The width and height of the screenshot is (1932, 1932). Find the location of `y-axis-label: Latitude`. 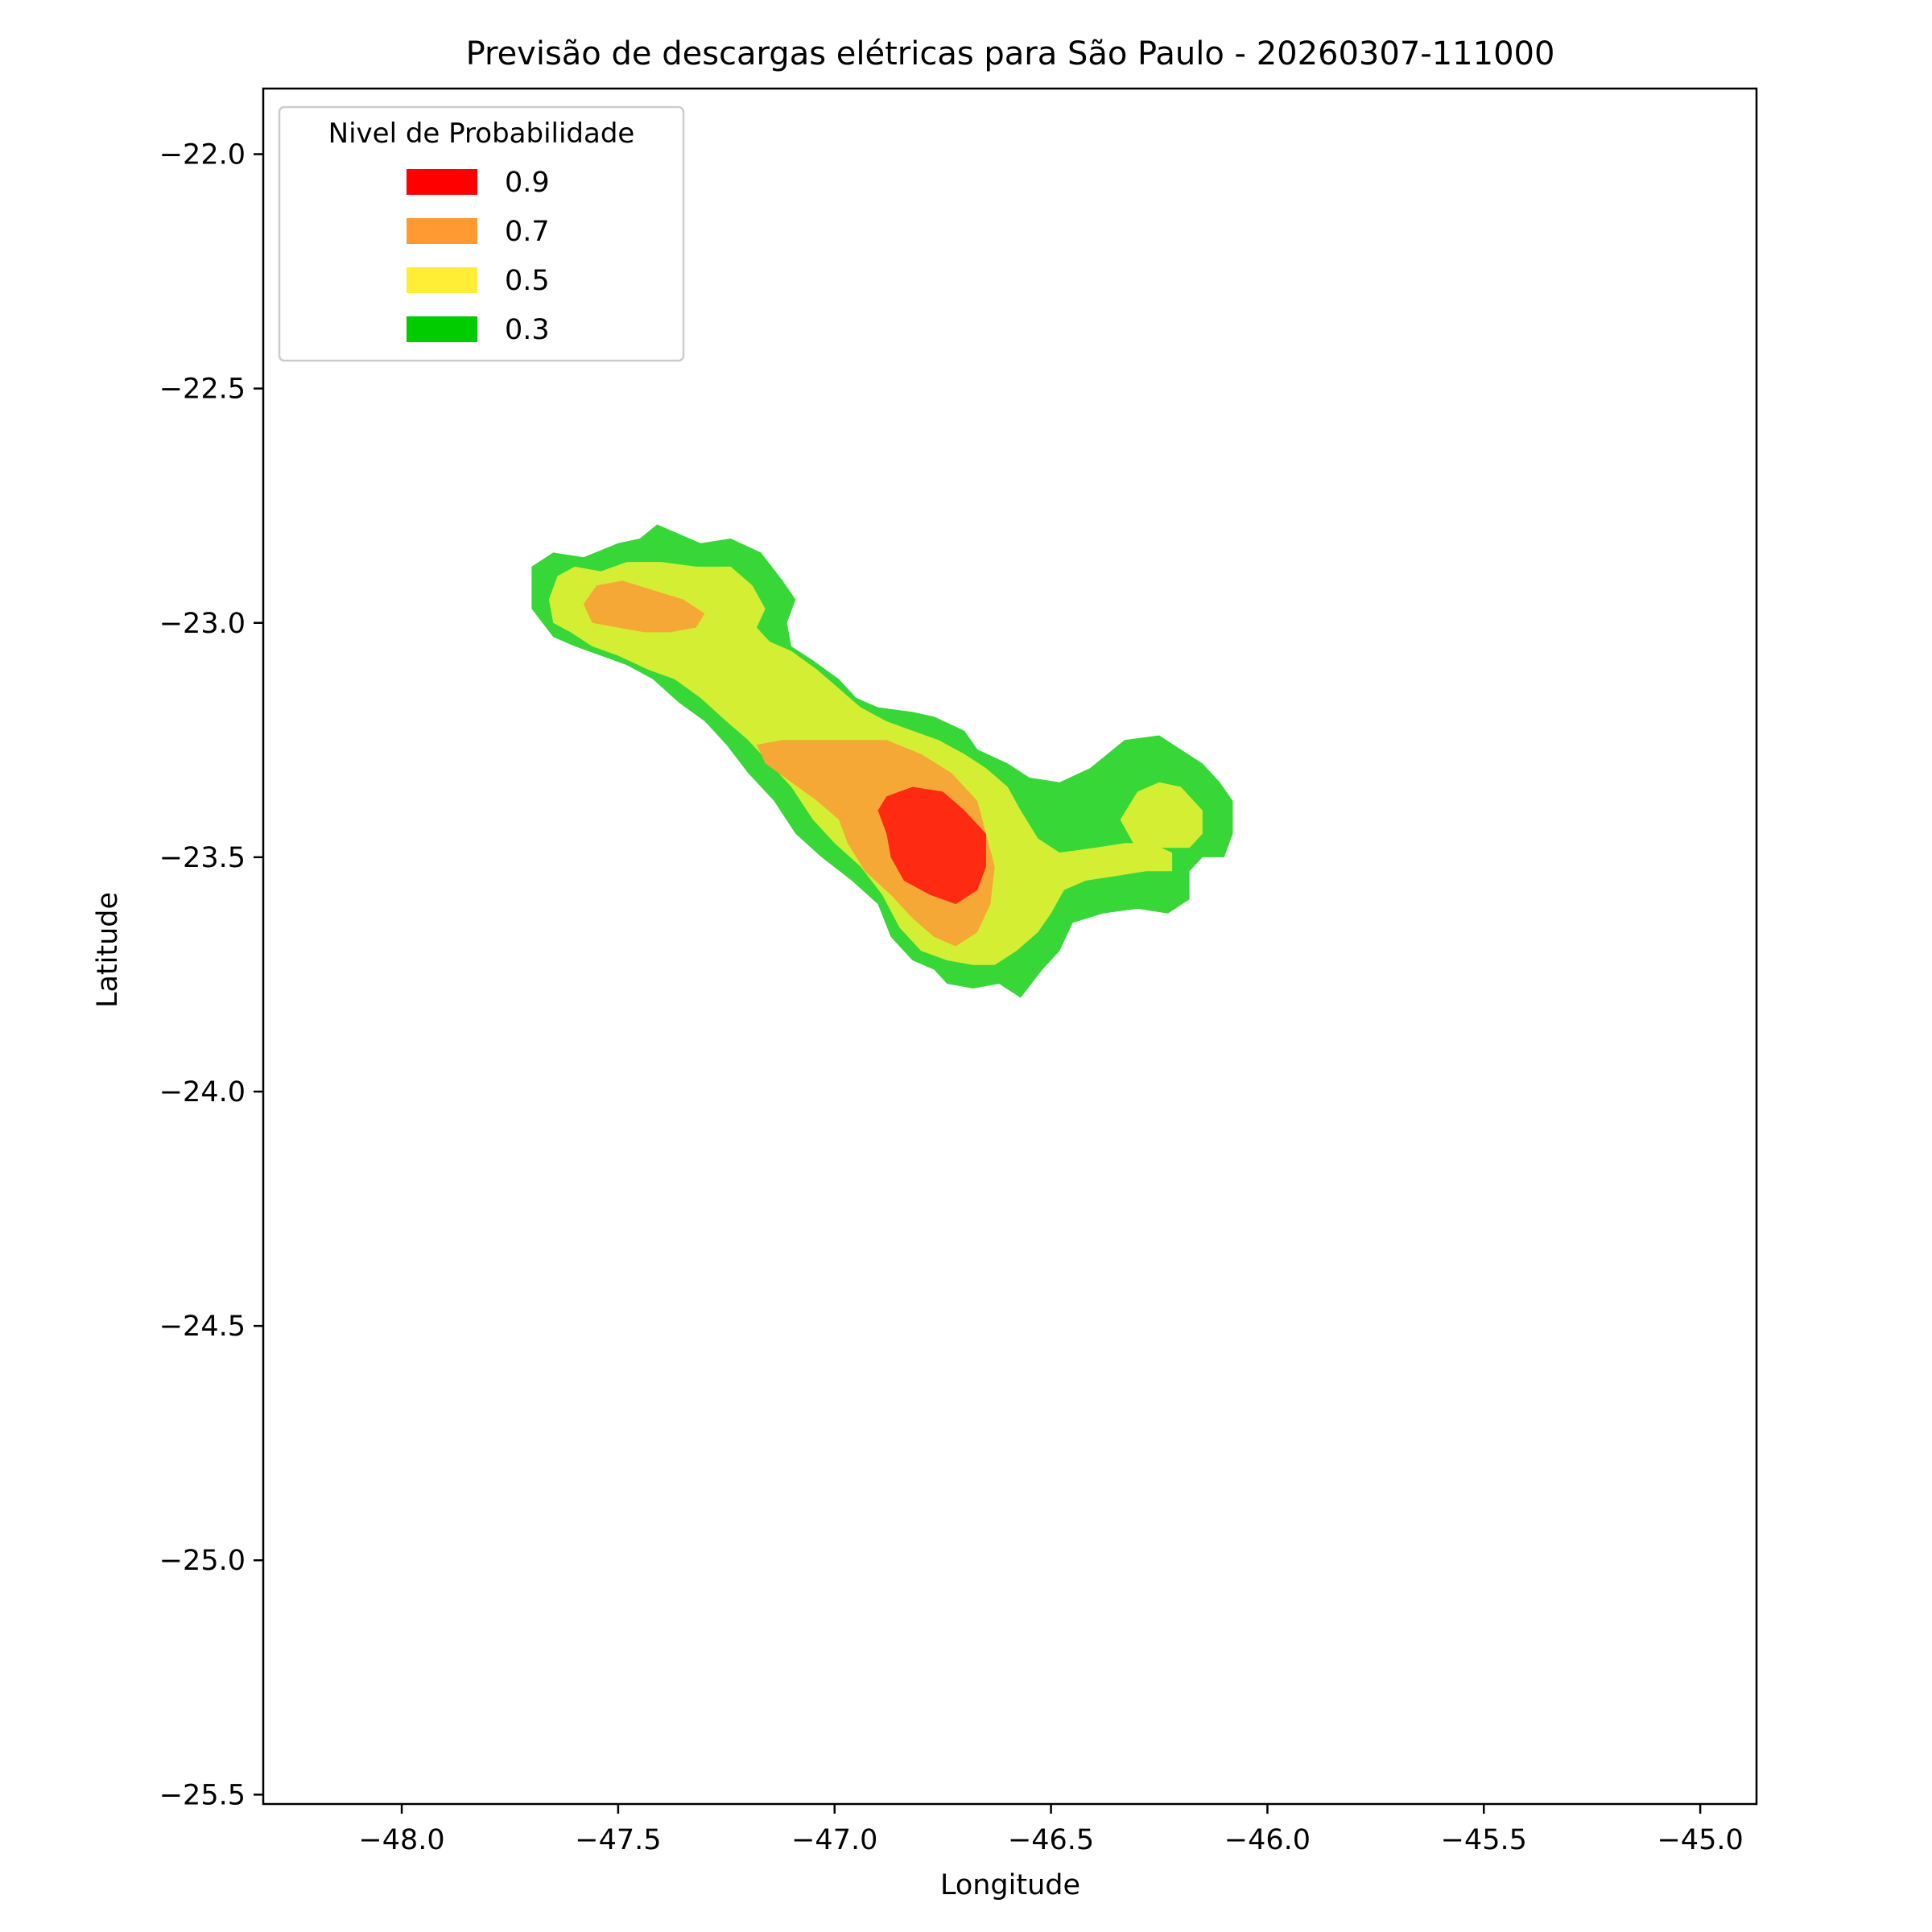

y-axis-label: Latitude is located at coordinates (108, 950).